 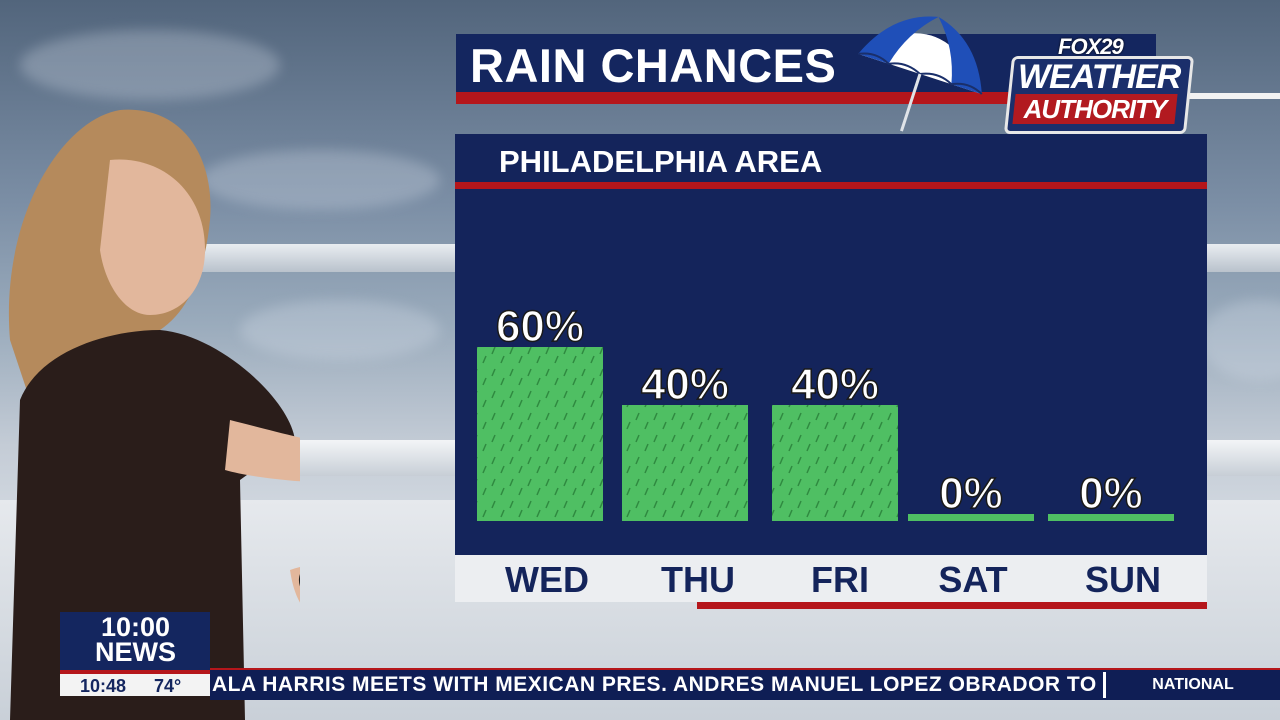 I want to click on bug-top, so click(x=135, y=643).